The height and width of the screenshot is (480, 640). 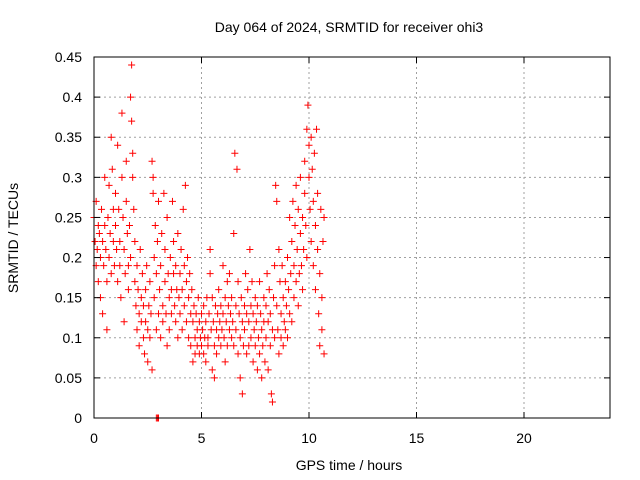 What do you see at coordinates (73, 97) in the screenshot?
I see `y-tick-label: 0.4` at bounding box center [73, 97].